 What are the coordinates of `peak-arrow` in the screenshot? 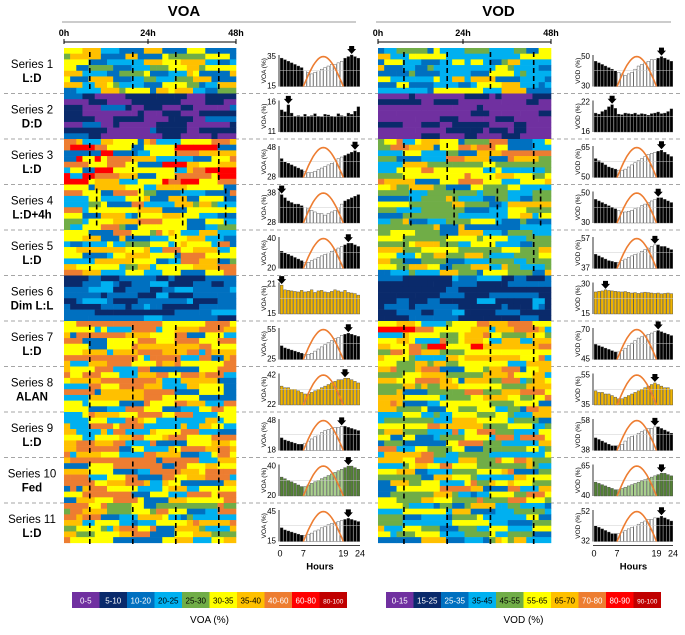 It's located at (658, 192).